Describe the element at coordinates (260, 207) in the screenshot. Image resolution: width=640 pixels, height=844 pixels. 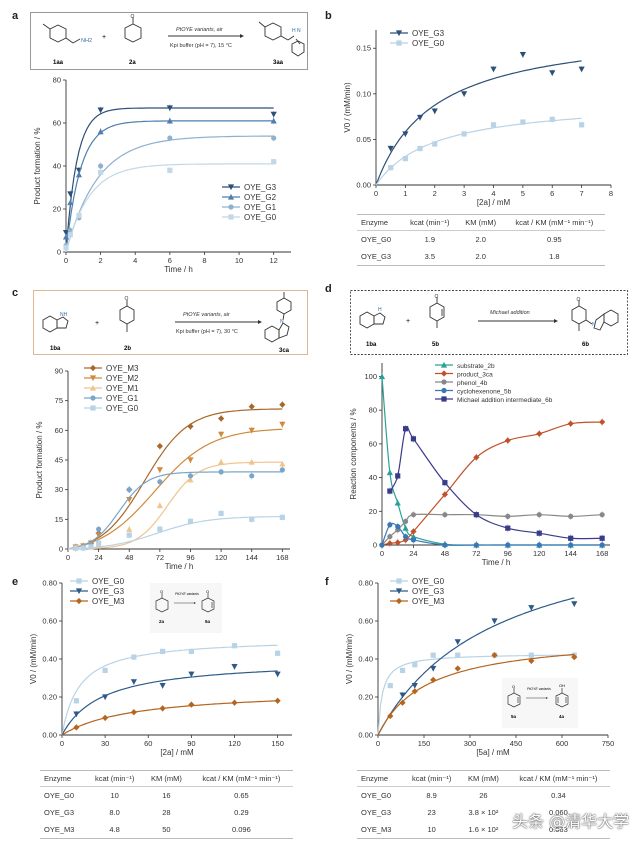
I see `legend-label: OYE_G1` at that location.